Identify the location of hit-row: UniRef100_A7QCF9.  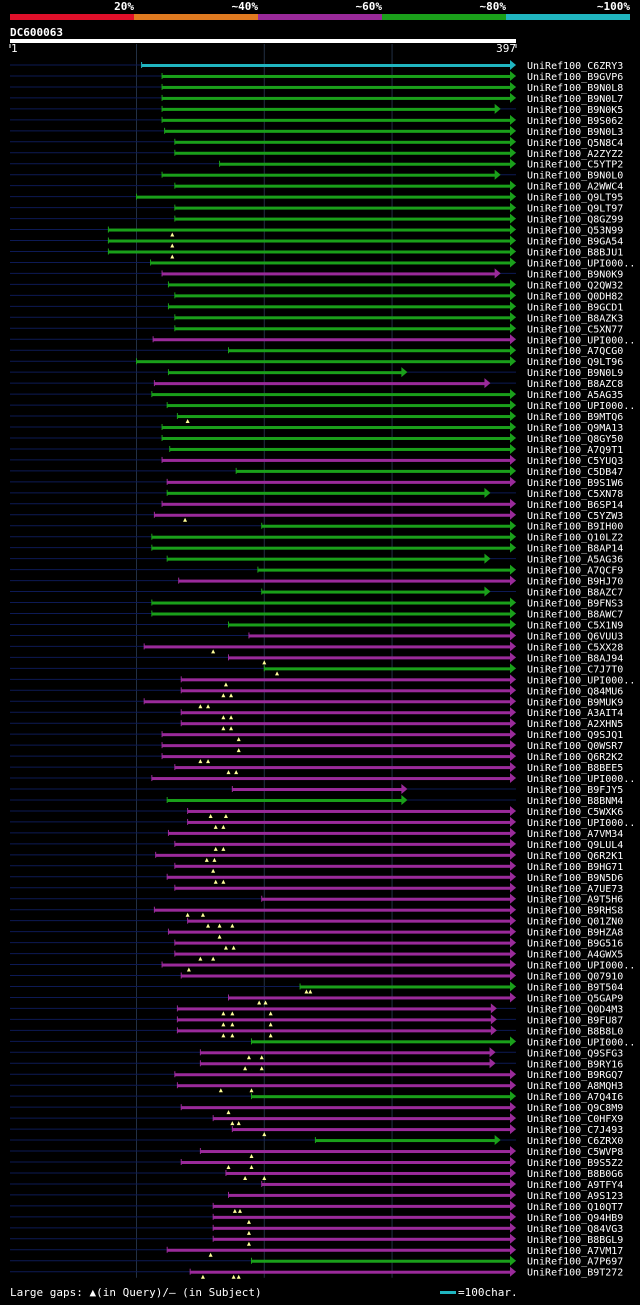
(316, 570).